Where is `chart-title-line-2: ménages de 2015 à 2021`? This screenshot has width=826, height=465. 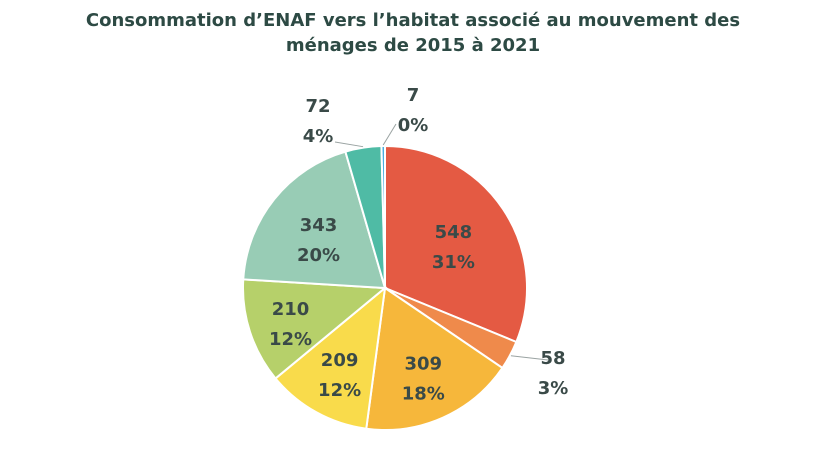
chart-title-line-2: ménages de 2015 à 2021 is located at coordinates (413, 45).